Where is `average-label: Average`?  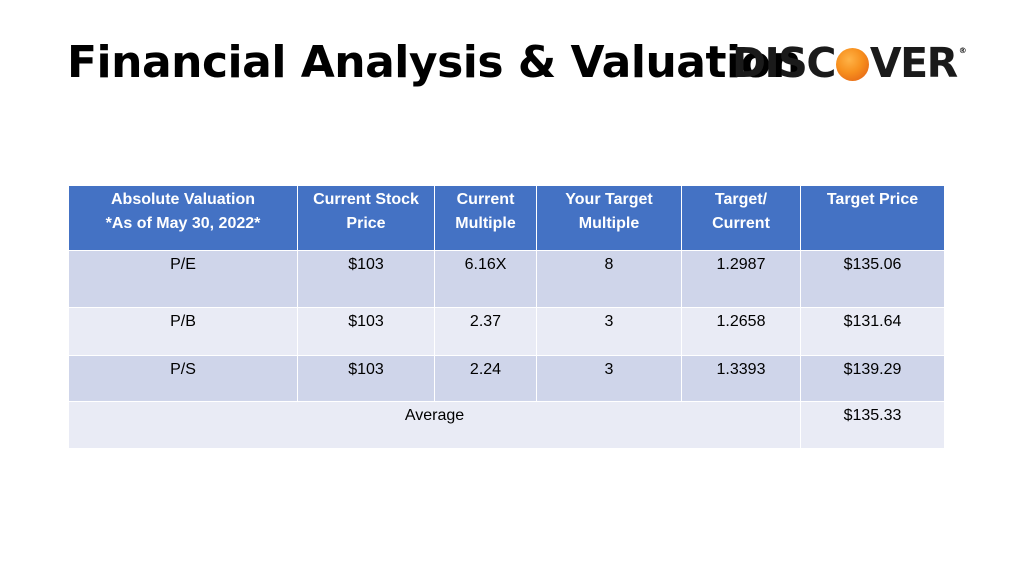 average-label: Average is located at coordinates (434, 425).